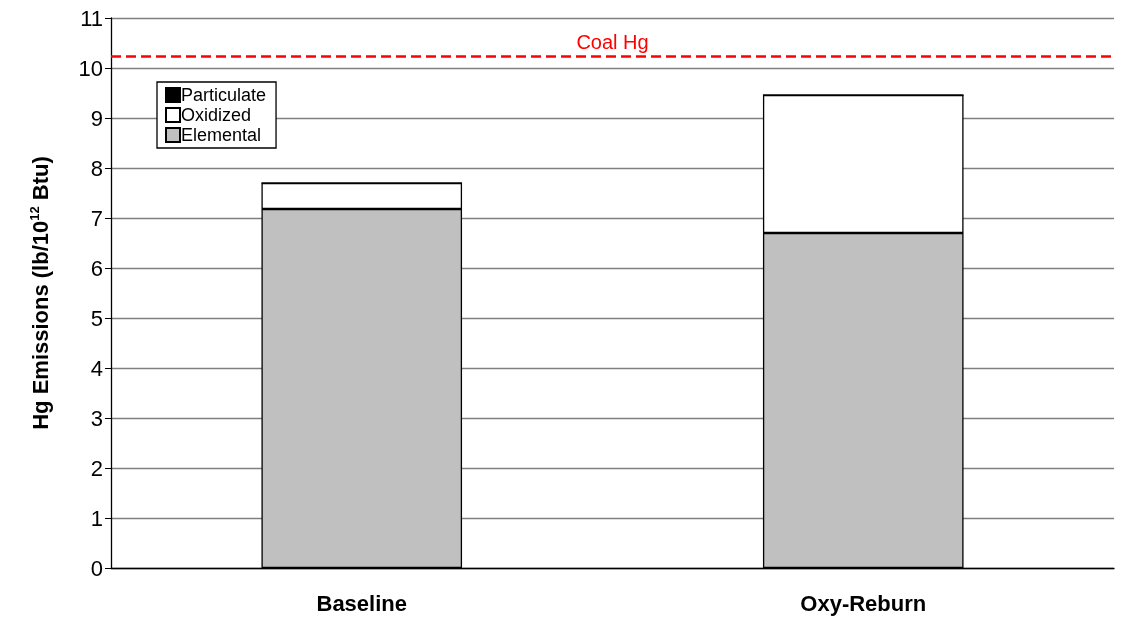  What do you see at coordinates (91, 18) in the screenshot?
I see `y-tick-label: 11` at bounding box center [91, 18].